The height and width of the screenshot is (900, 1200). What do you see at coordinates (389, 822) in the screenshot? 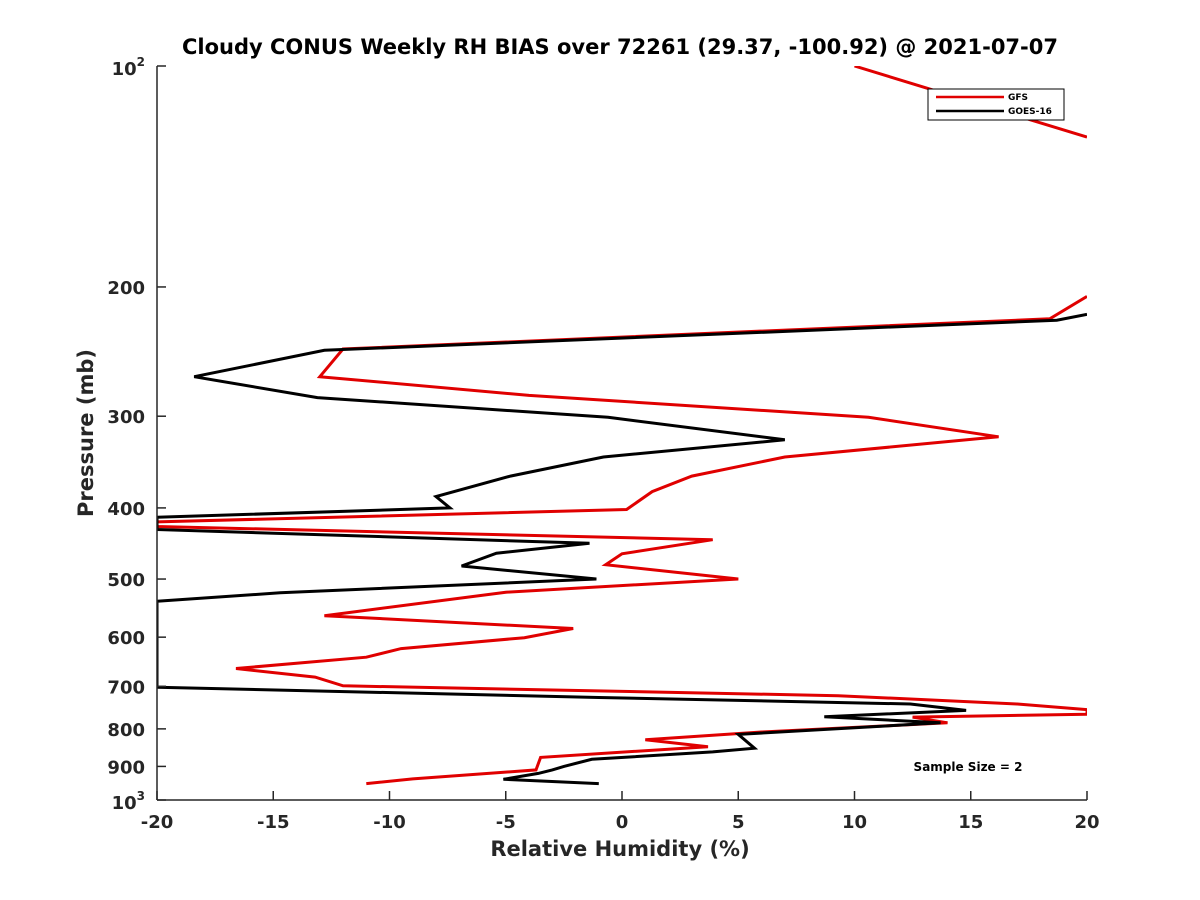
I see `x-tick-label: -10` at bounding box center [389, 822].